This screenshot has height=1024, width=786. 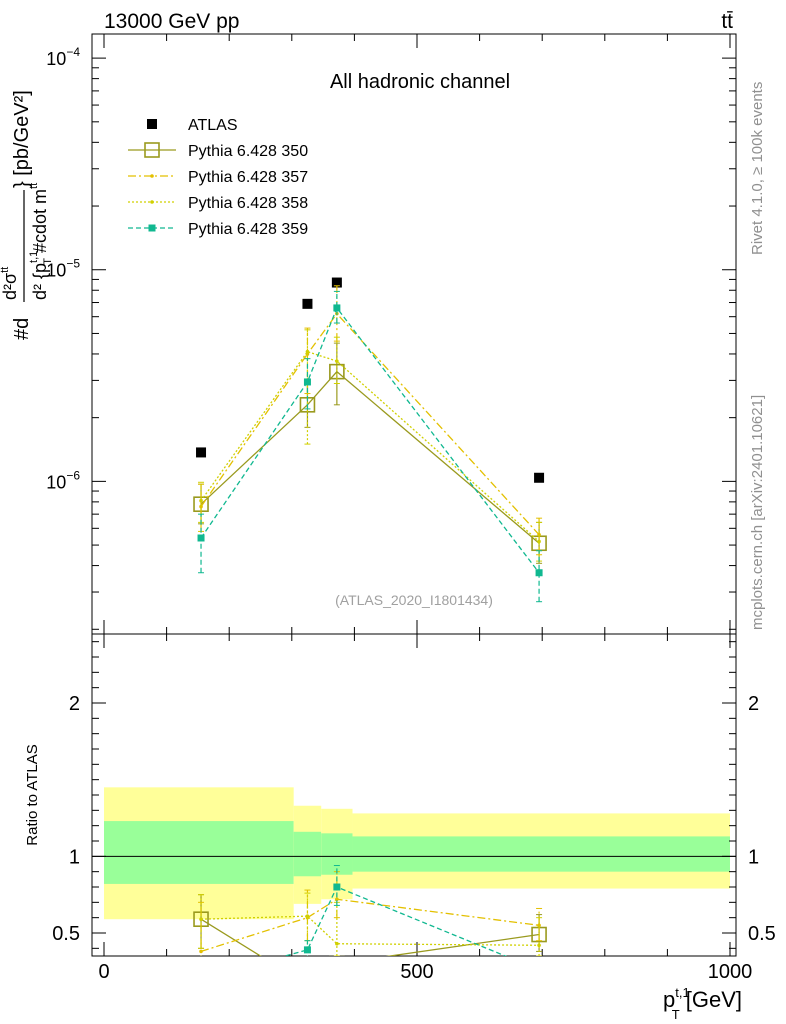 I want to click on y-label-unit: [pb/GeV²], so click(x=22, y=133).